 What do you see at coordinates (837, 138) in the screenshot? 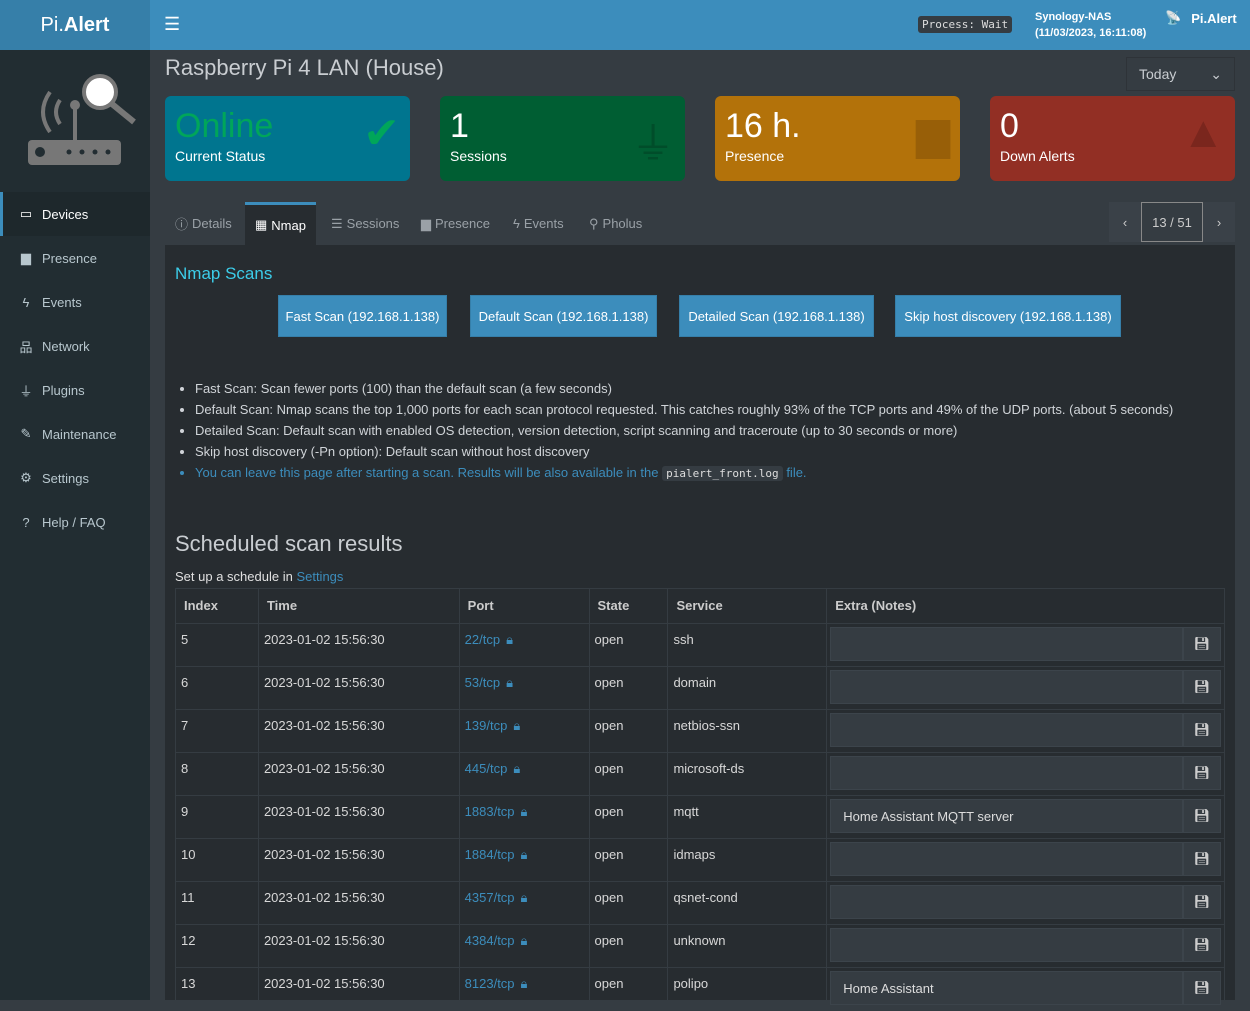
I see `presence-card: 16 h. Presence ▆` at bounding box center [837, 138].